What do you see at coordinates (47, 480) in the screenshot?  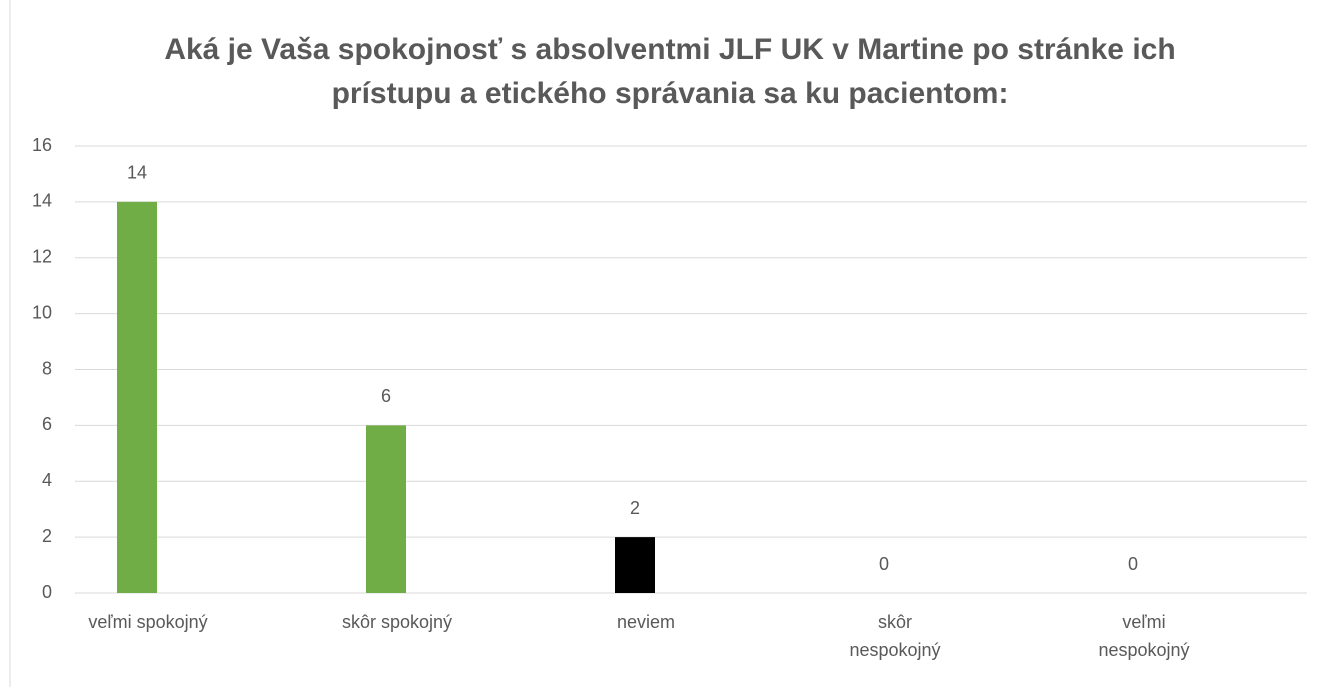 I see `y-tick-label: 4` at bounding box center [47, 480].